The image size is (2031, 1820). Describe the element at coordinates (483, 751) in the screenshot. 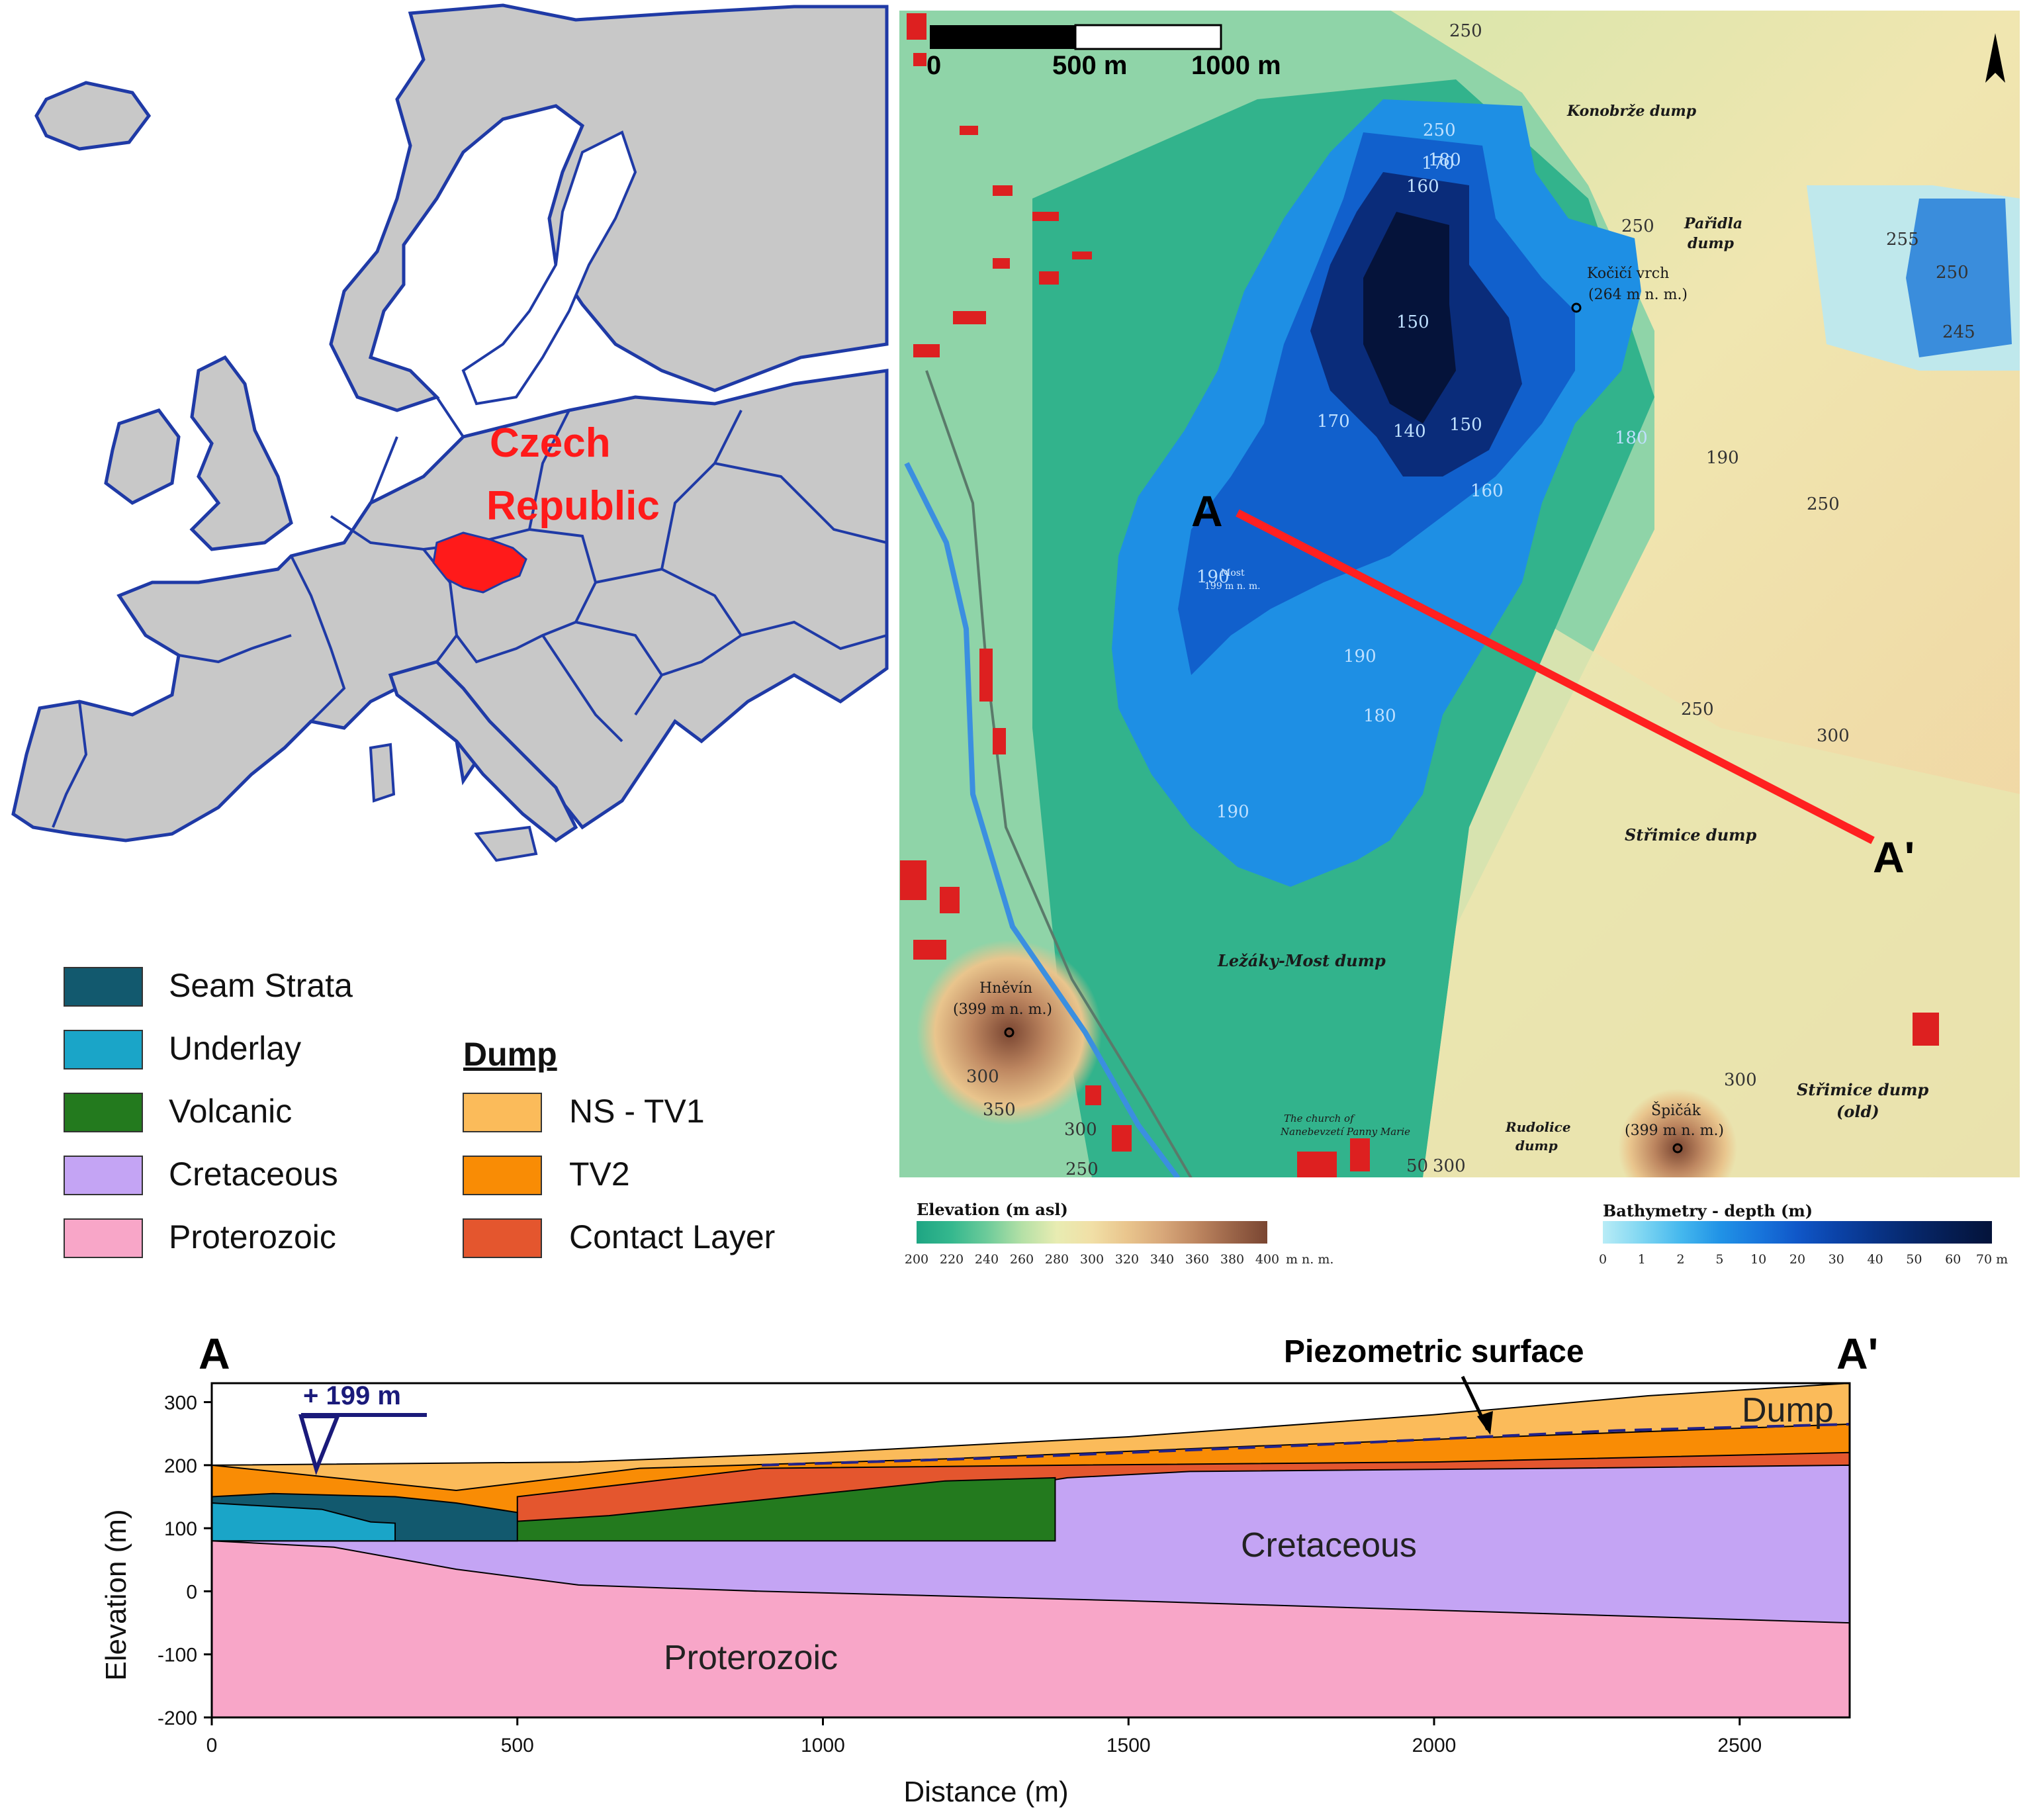

I see `italy` at that location.